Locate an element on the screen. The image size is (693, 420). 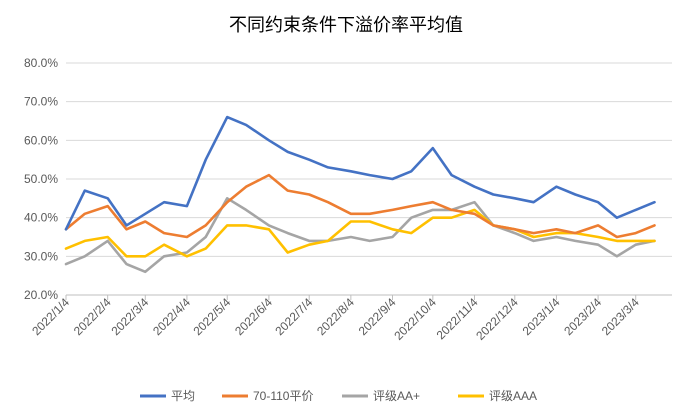
x-tick-label: 2022/7/4 is located at coordinates (293, 316).